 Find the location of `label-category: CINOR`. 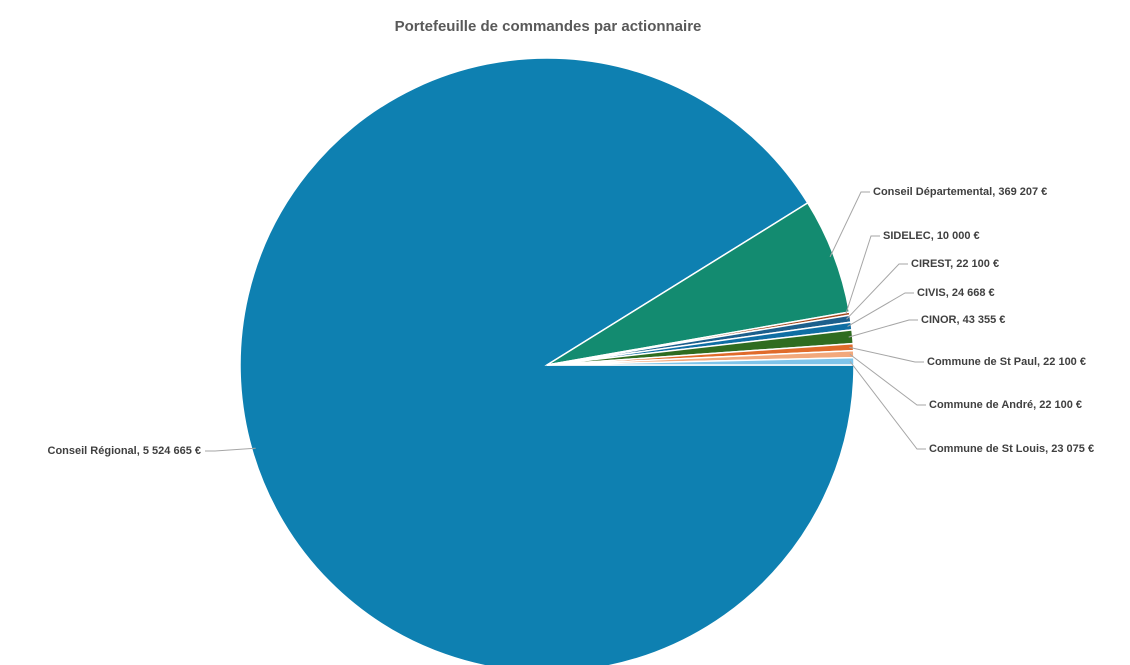

label-category: CINOR is located at coordinates (939, 320).